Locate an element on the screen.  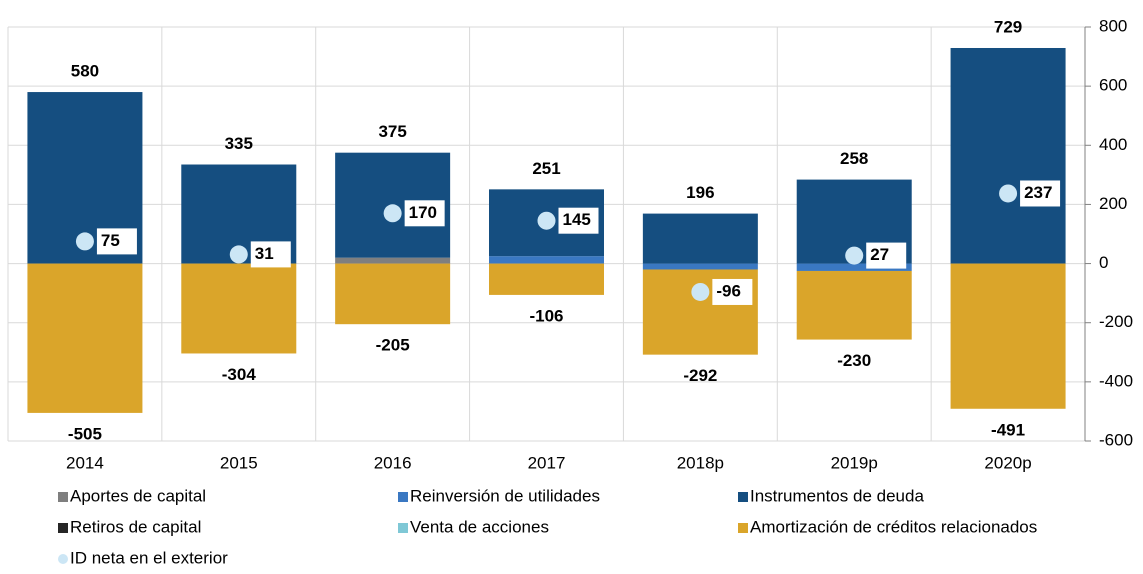
y-tick-label: -600 is located at coordinates (1116, 439).